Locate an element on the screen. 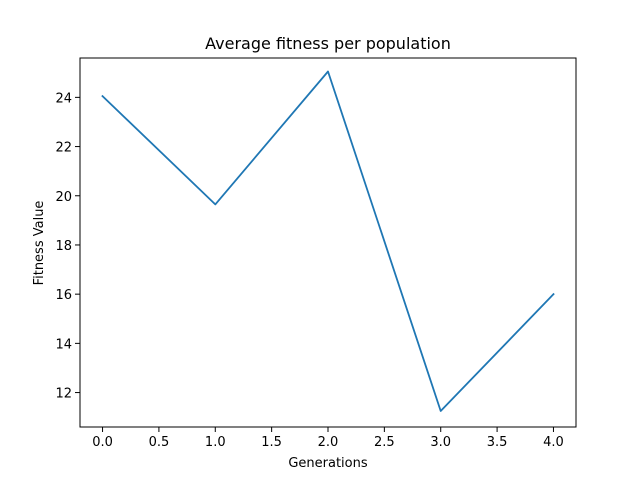 The height and width of the screenshot is (480, 640). x-tick-label: 4.0 is located at coordinates (553, 442).